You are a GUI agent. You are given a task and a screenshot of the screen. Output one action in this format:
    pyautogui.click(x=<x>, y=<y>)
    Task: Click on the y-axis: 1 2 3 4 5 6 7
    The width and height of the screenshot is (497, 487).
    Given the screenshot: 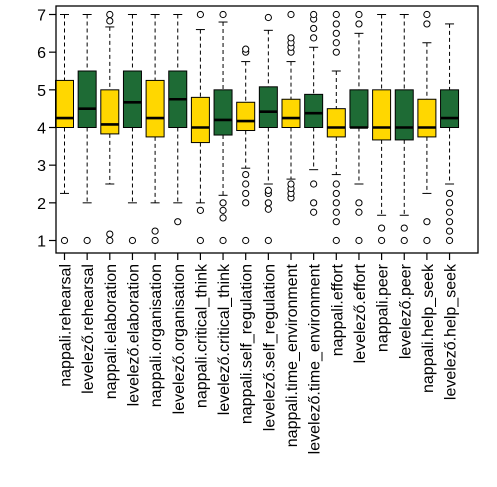 What is the action you would take?
    pyautogui.click(x=46, y=129)
    